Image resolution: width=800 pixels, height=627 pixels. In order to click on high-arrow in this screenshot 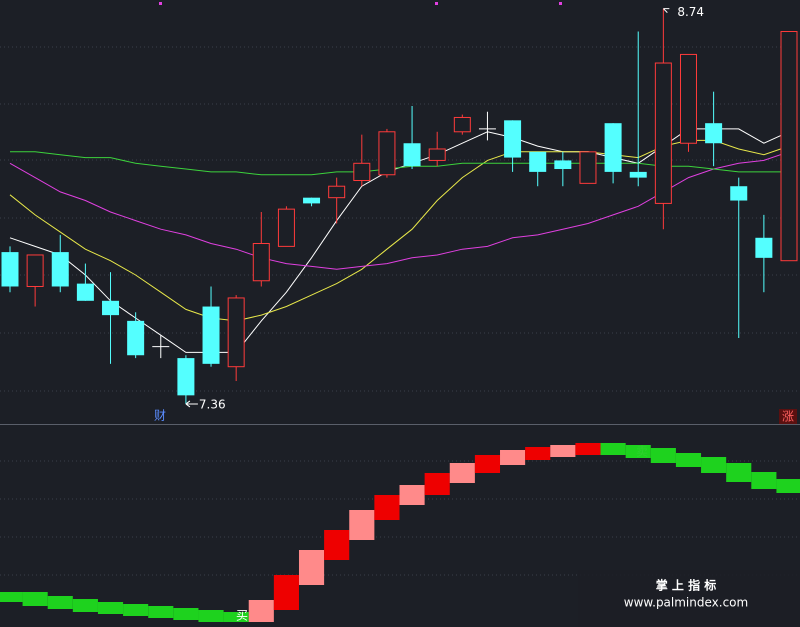, I will do `click(666, 10)`.